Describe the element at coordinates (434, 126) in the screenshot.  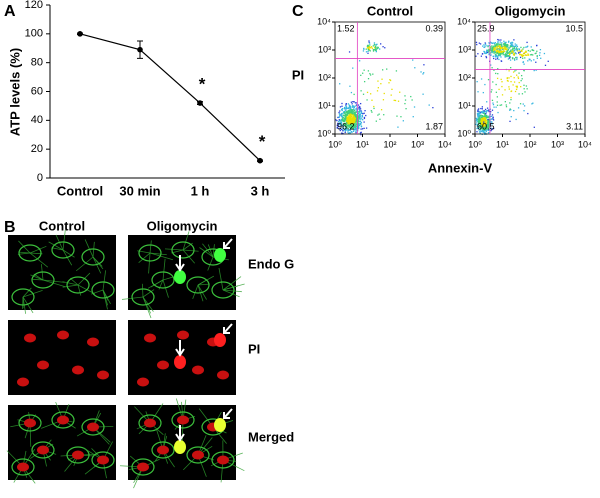
I see `quadrant-value: 1.87` at that location.